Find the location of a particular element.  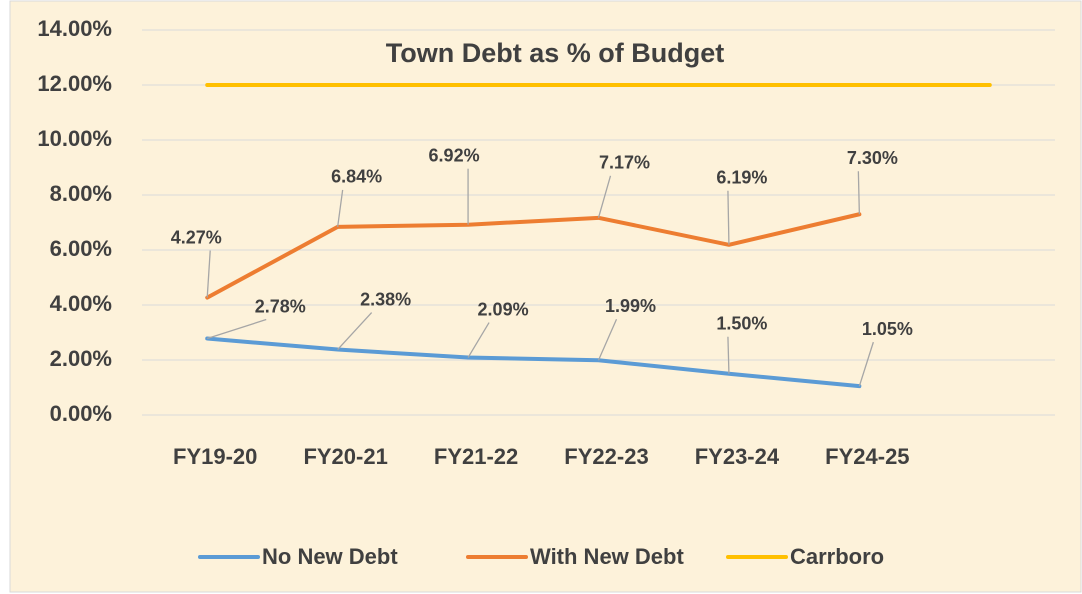

data-label: 1.05% is located at coordinates (887, 329).